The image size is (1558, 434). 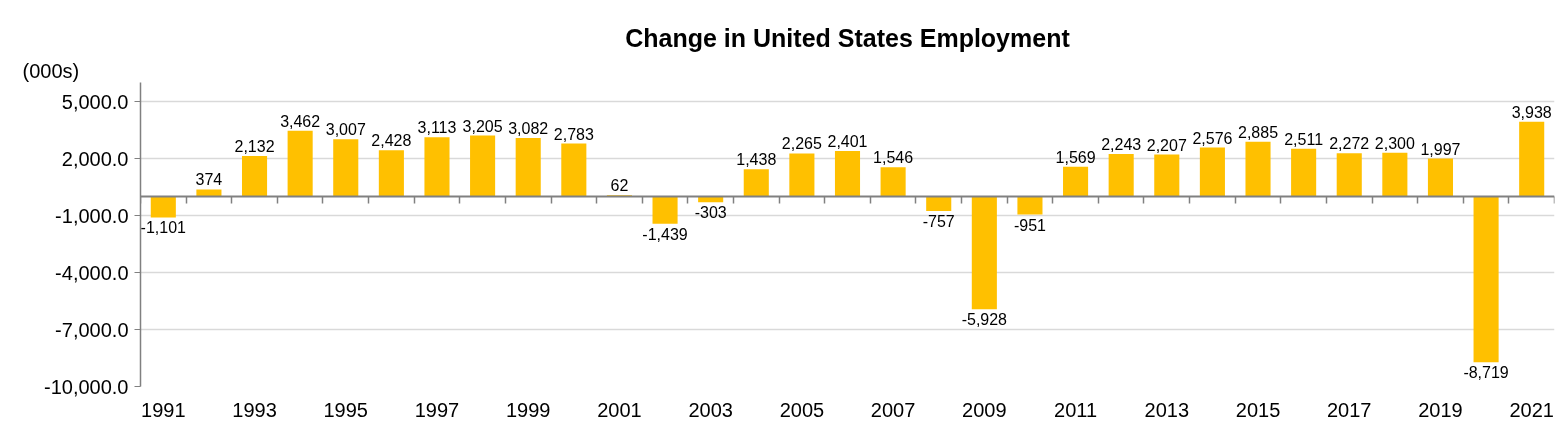 What do you see at coordinates (802, 144) in the screenshot?
I see `data-label: 2,265` at bounding box center [802, 144].